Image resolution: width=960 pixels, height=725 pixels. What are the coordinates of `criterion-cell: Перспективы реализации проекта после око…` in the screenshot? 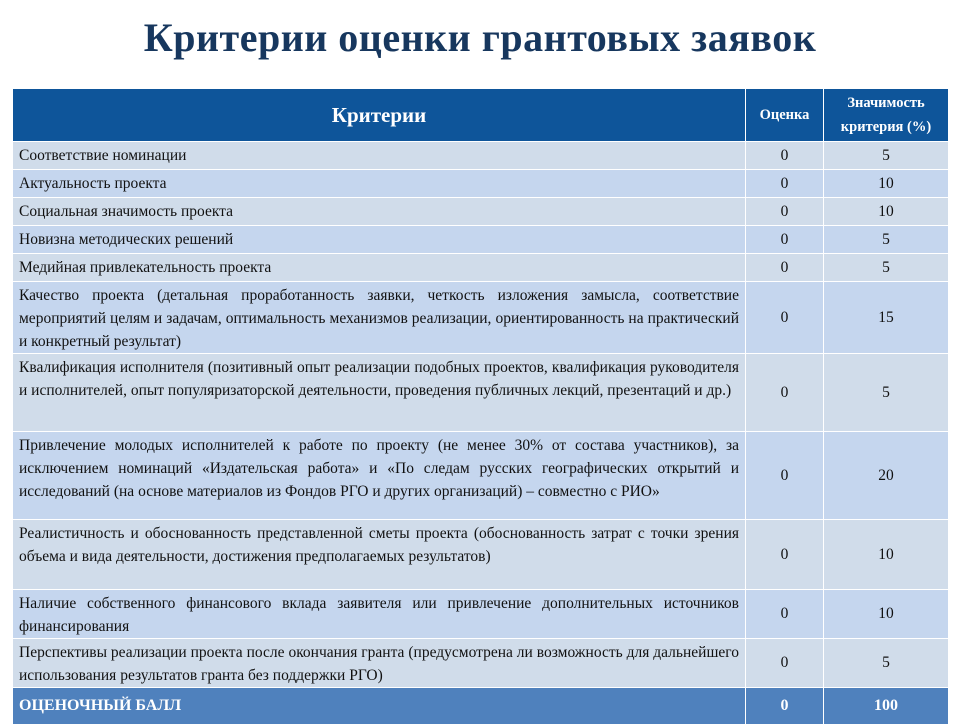 It's located at (379, 663).